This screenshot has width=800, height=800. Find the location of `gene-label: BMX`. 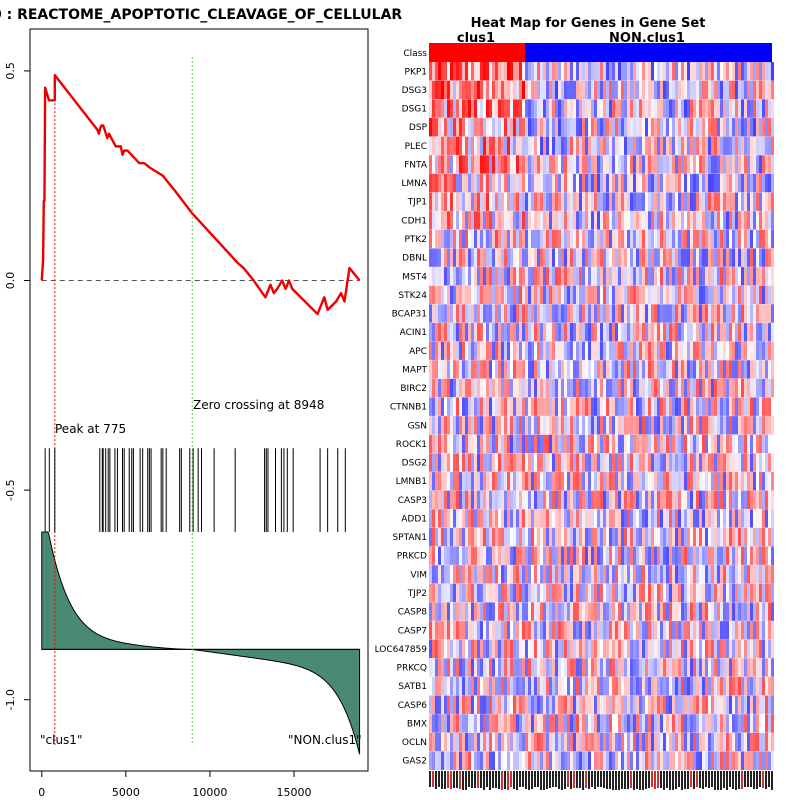

gene-label: BMX is located at coordinates (417, 724).